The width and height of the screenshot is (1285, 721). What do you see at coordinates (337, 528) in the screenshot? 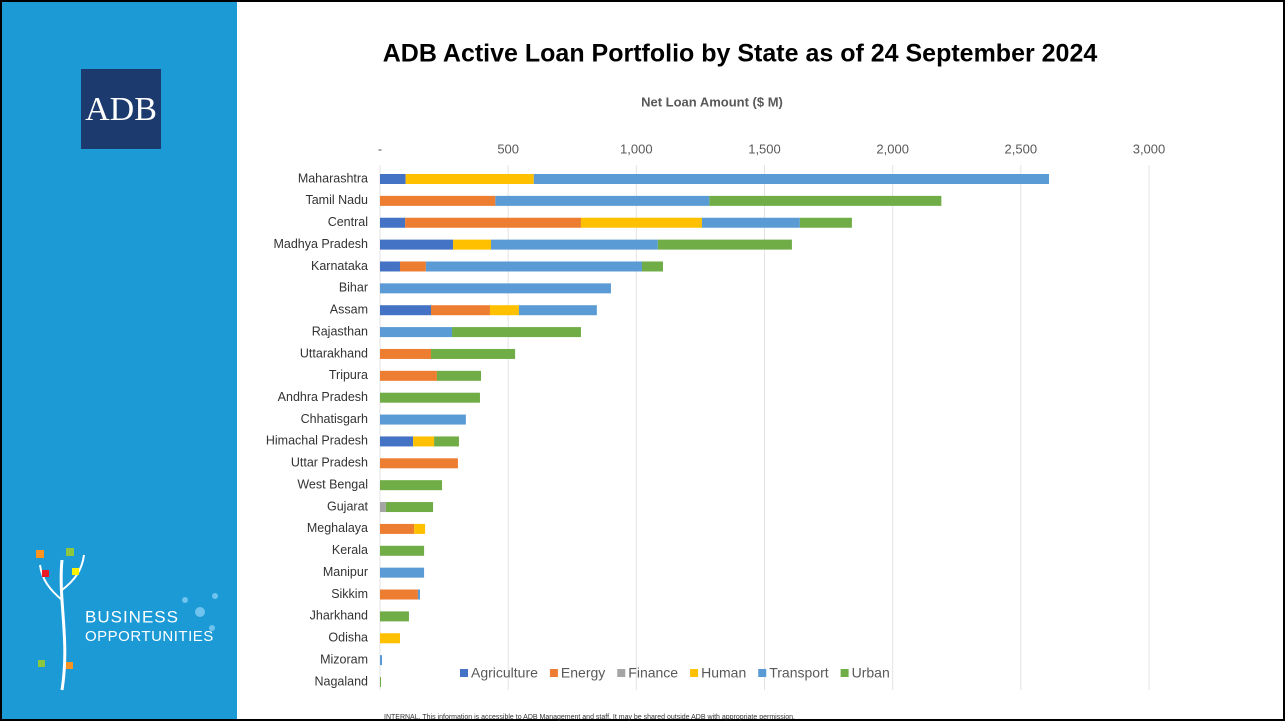
I see `y-tick-label: Meghalaya` at bounding box center [337, 528].